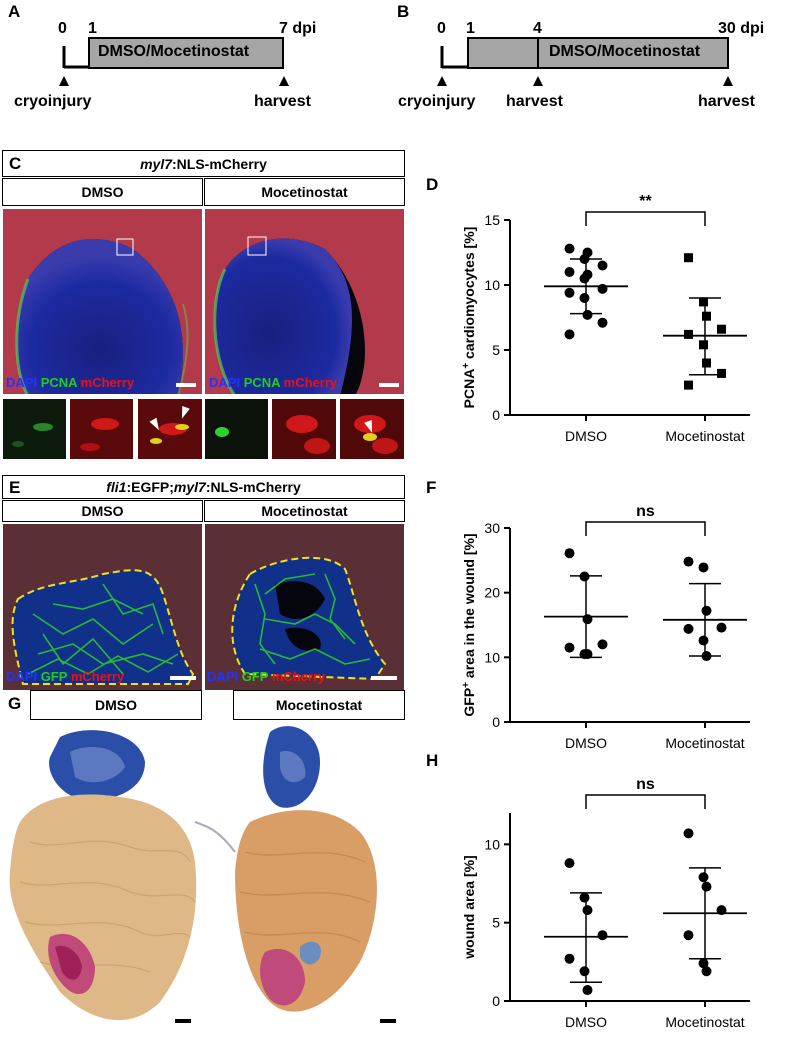  I want to click on treatment-bar-b, so click(598, 53).